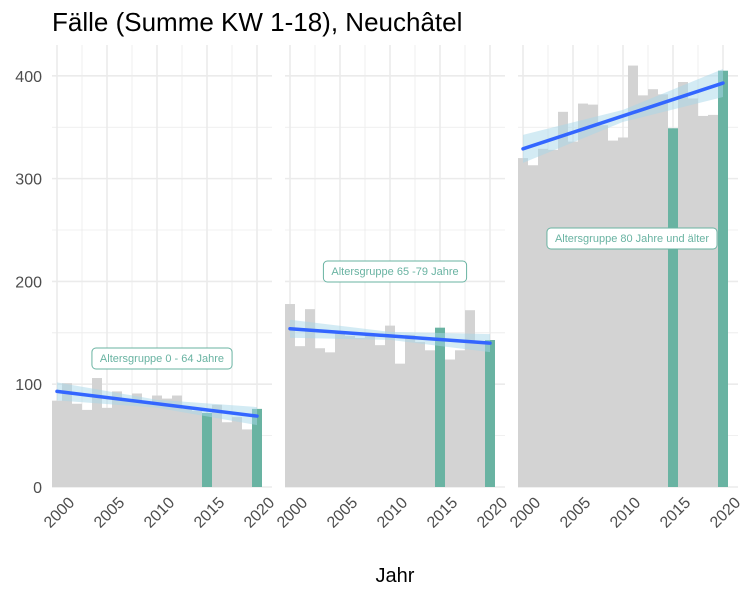  I want to click on y-axis: 0 100 200 300 400, so click(28, 283).